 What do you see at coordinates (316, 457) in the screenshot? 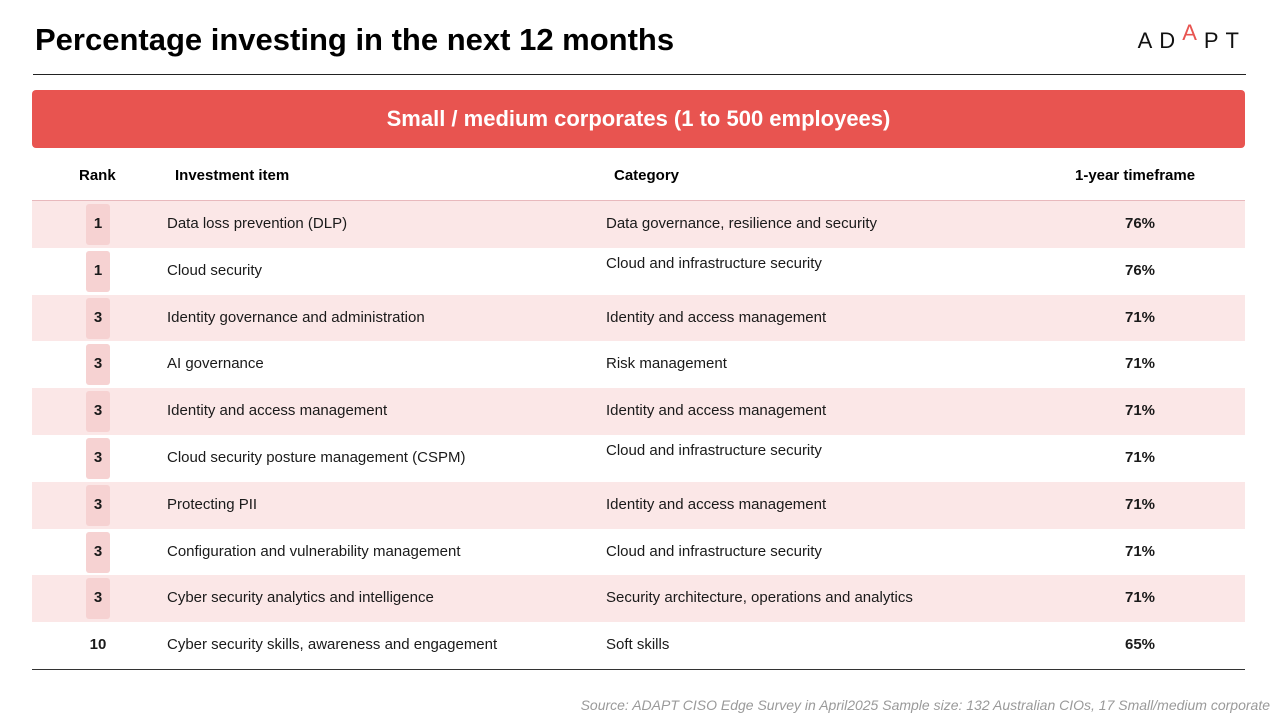
I see `investment-item-cell: Cloud security posture management (CSPM)` at bounding box center [316, 457].